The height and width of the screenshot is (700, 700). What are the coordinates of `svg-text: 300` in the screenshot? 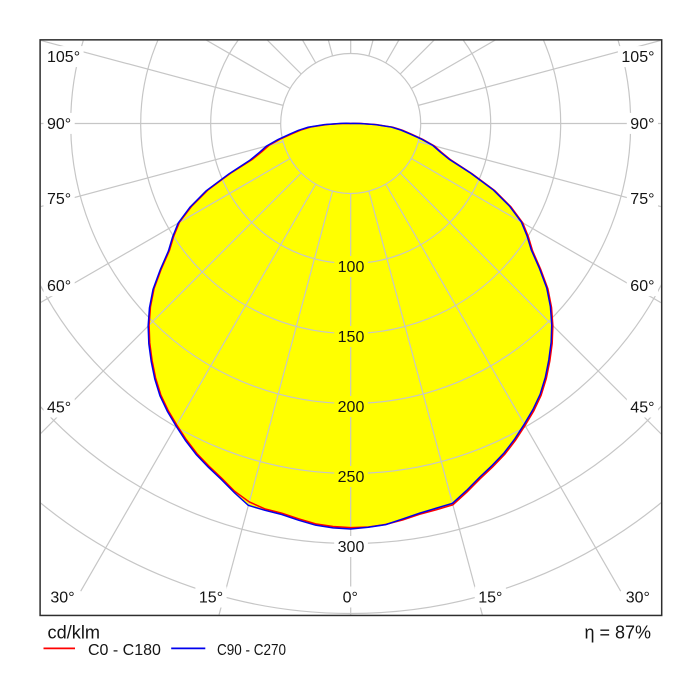 It's located at (351, 547).